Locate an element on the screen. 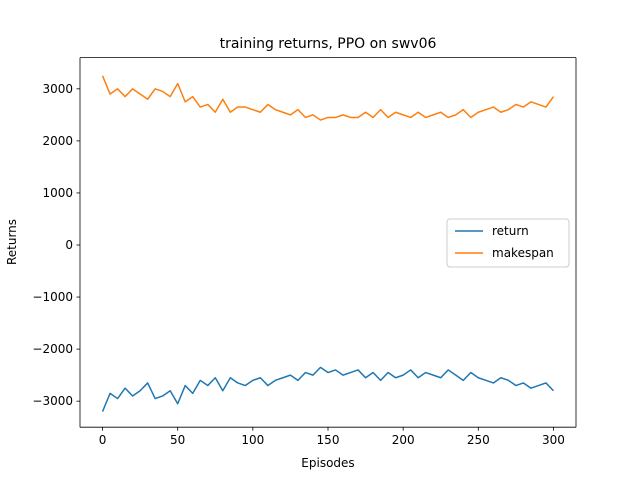  y-tick-label: −2000 is located at coordinates (52, 349).